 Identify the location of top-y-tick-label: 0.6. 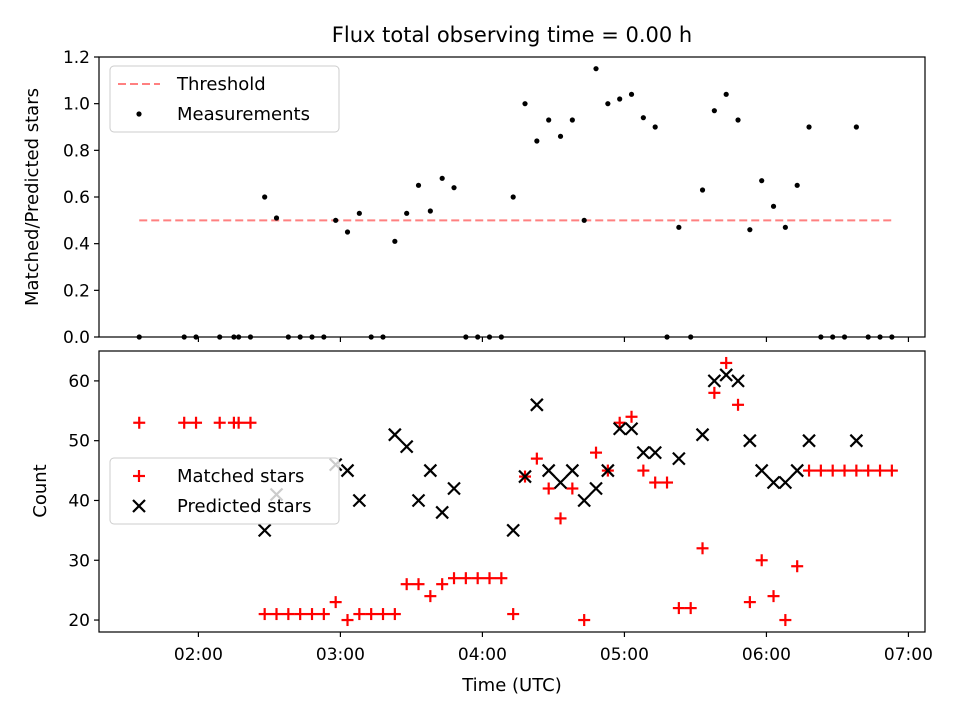
(76, 198).